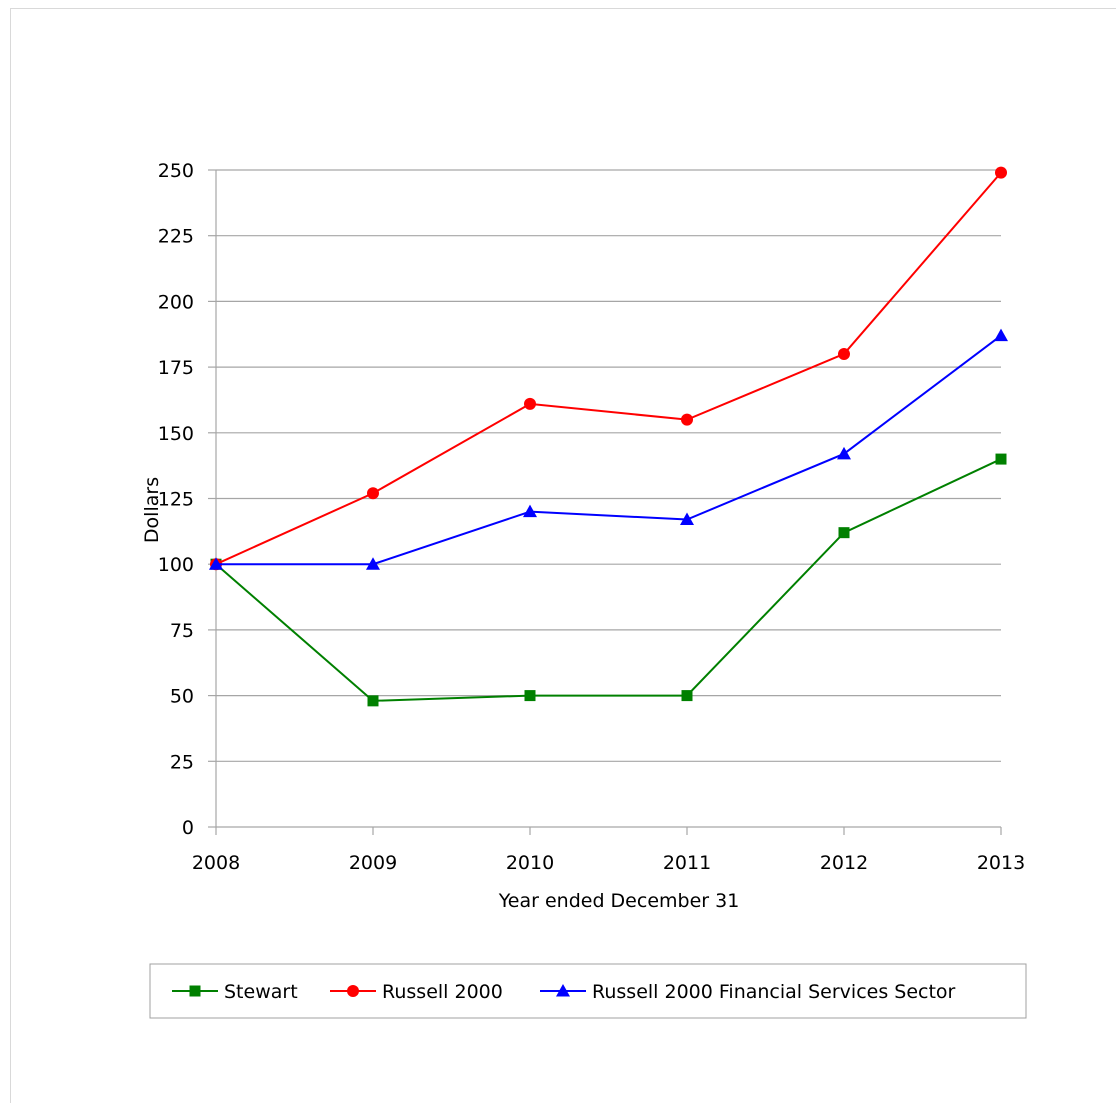 The image size is (1116, 1103). What do you see at coordinates (188, 828) in the screenshot?
I see `y-tick-label: 0` at bounding box center [188, 828].